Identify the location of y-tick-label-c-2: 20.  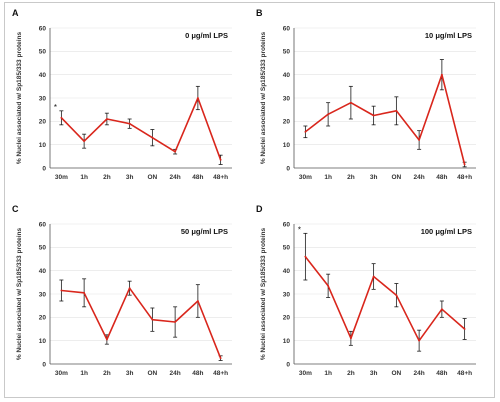
(43, 318).